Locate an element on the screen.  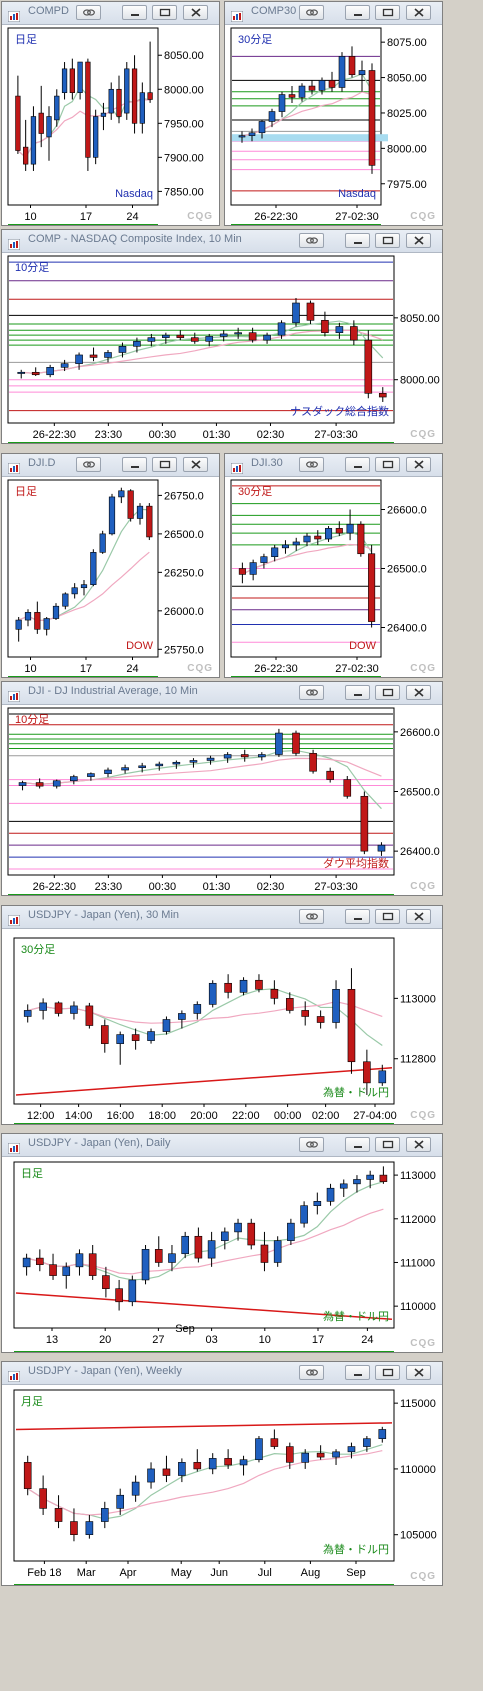
y-tick-label: 110000 is located at coordinates (418, 1307).